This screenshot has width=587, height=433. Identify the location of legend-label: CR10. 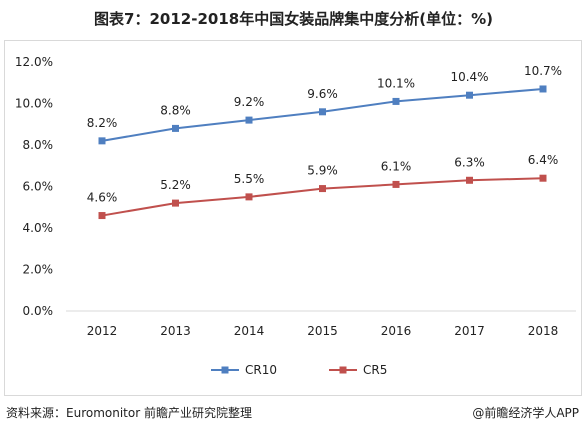
(261, 370).